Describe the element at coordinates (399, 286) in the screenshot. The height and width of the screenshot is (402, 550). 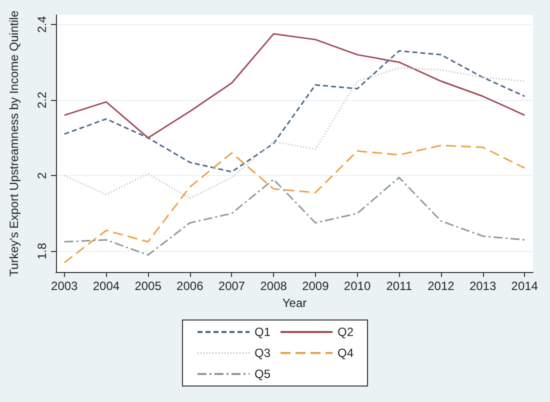
I see `x-tick-label: 2011` at that location.